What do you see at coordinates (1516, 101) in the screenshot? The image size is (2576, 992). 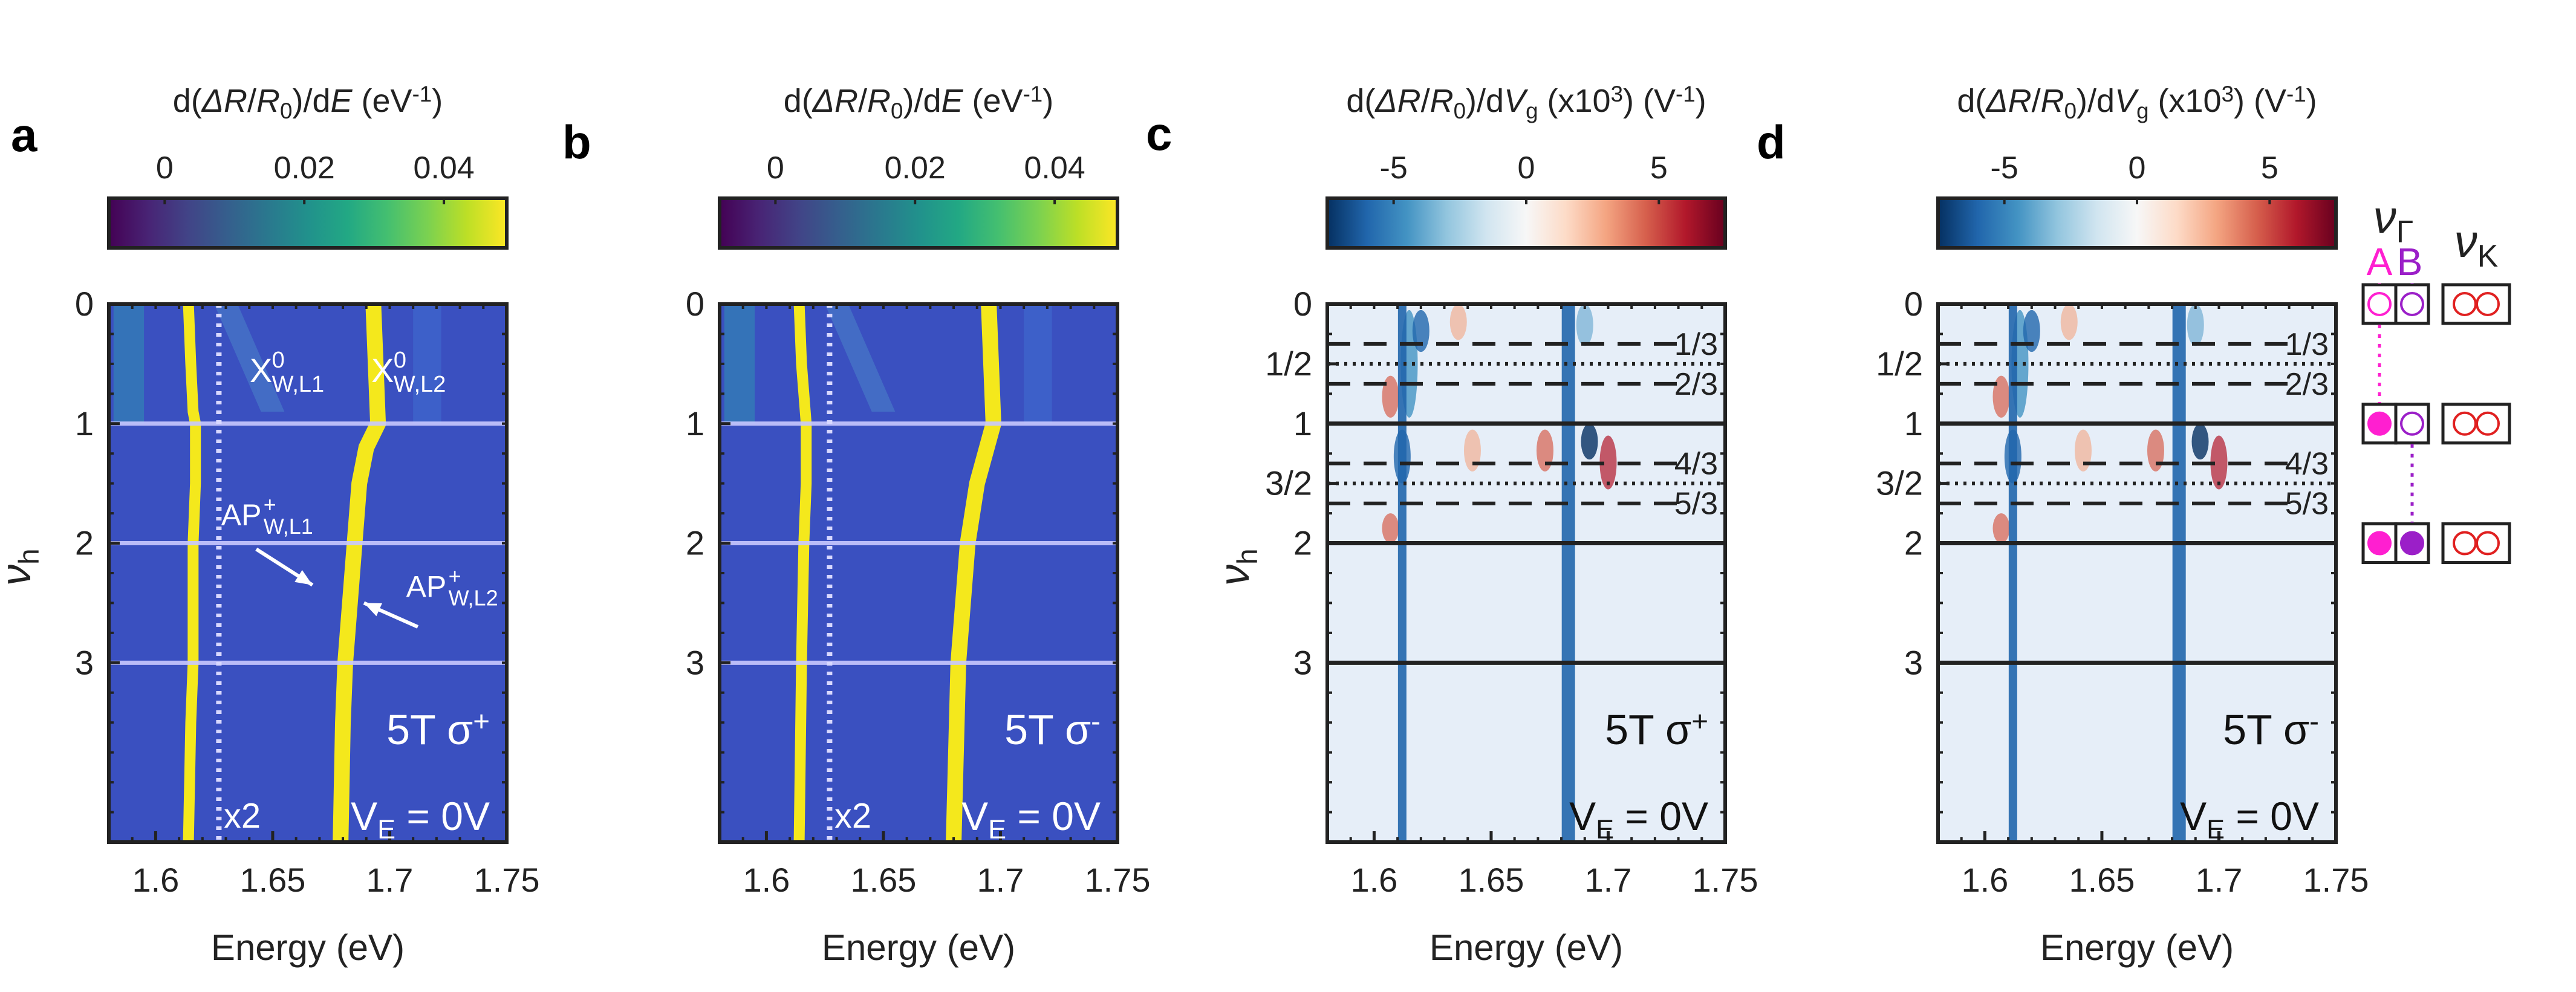 I see `colorbar-label-part: V` at bounding box center [1516, 101].